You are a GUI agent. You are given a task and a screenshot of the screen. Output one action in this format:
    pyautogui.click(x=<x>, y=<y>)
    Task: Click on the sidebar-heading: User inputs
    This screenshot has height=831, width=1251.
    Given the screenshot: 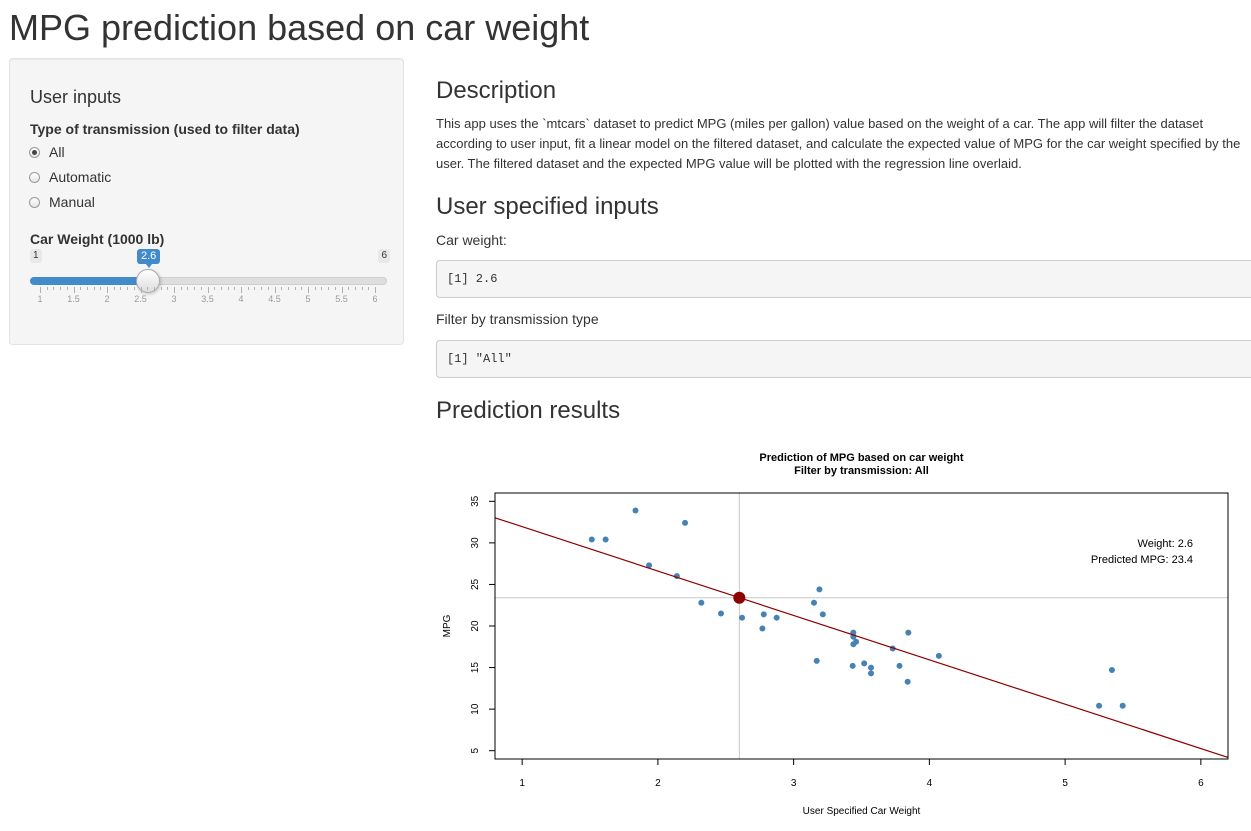 What is the action you would take?
    pyautogui.click(x=76, y=97)
    